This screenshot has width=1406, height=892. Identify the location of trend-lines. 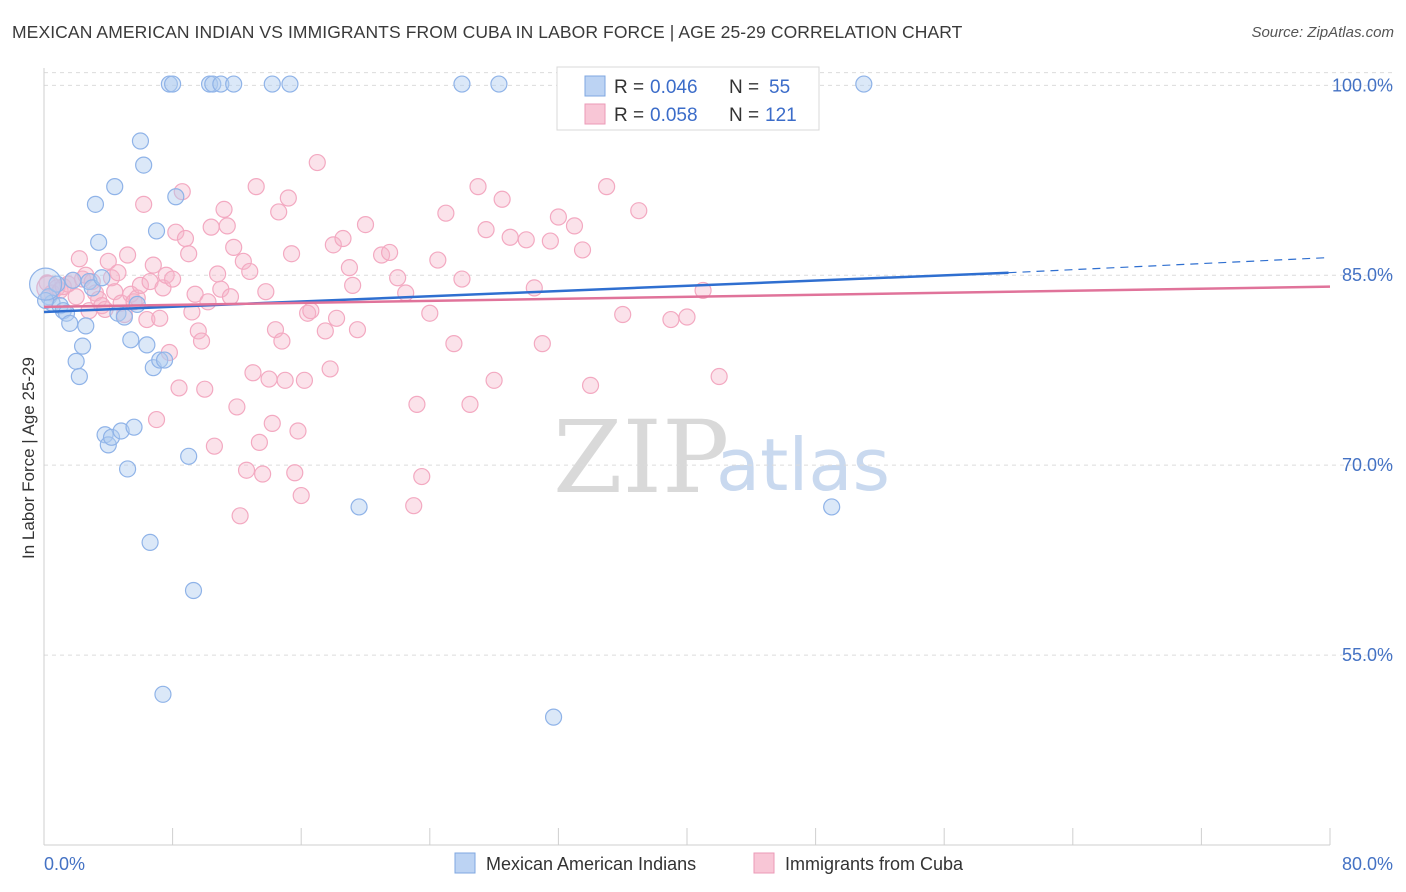
(687, 285).